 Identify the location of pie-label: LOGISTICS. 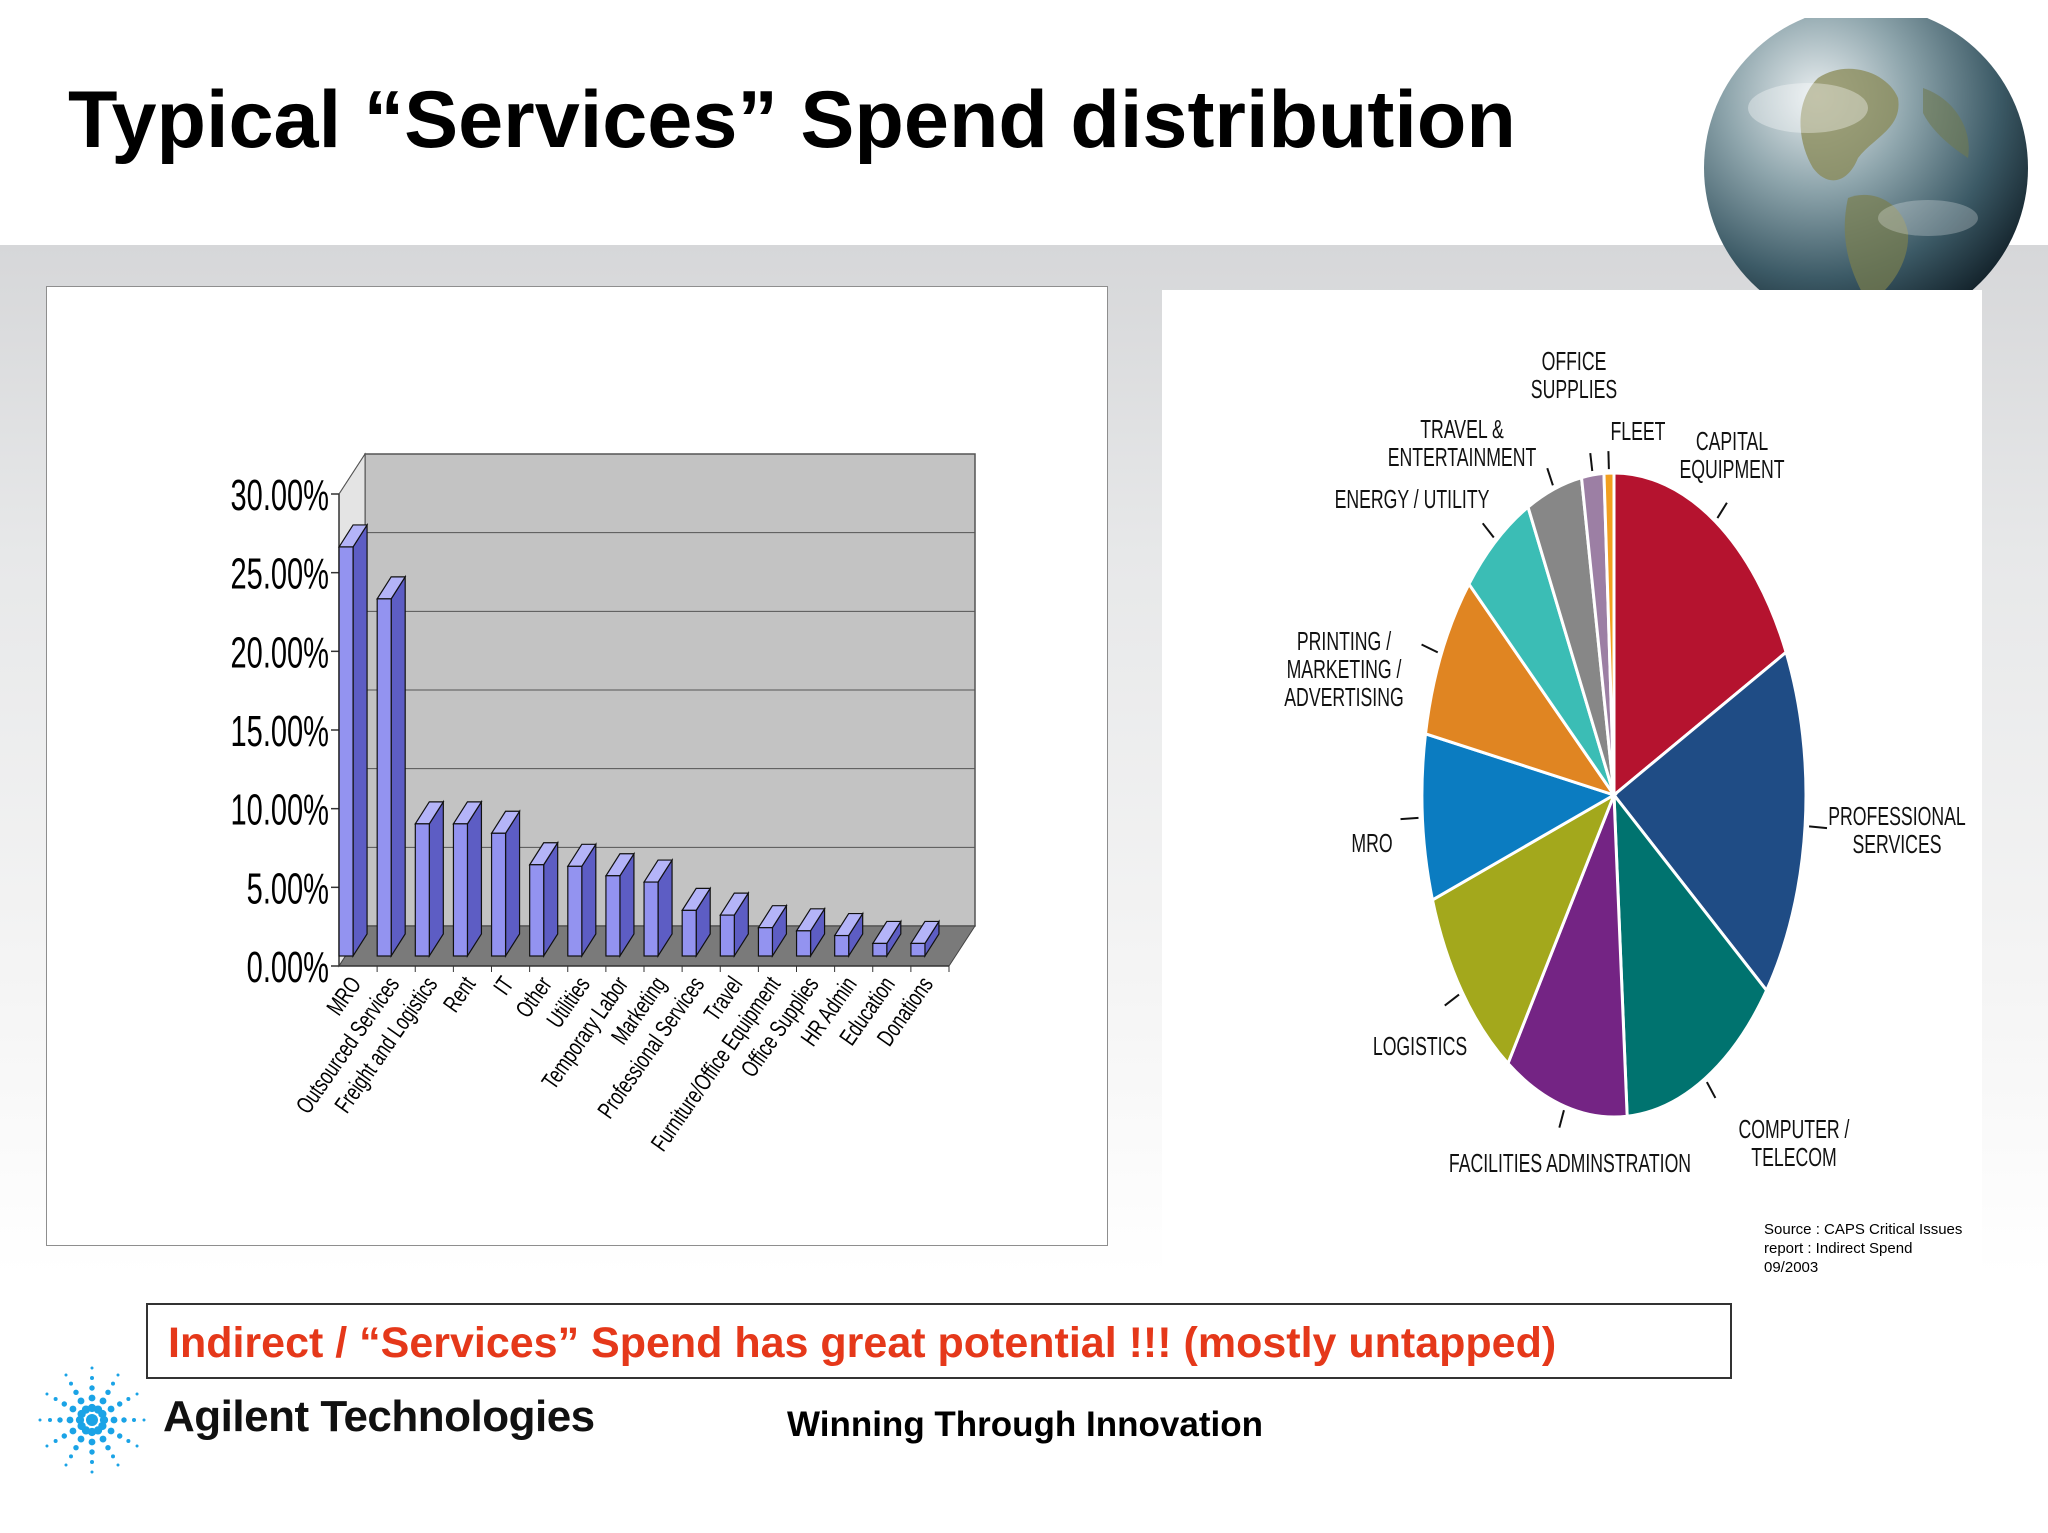
(1420, 1046).